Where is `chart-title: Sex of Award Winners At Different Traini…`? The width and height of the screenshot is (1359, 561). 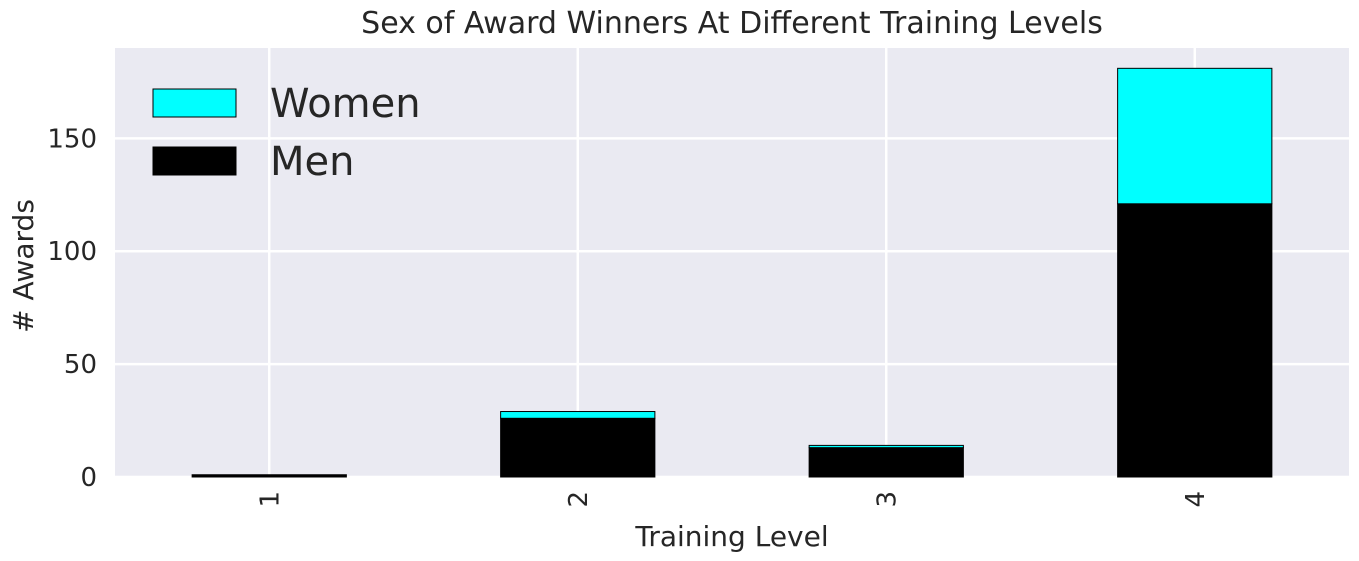 chart-title: Sex of Award Winners At Different Traini… is located at coordinates (732, 23).